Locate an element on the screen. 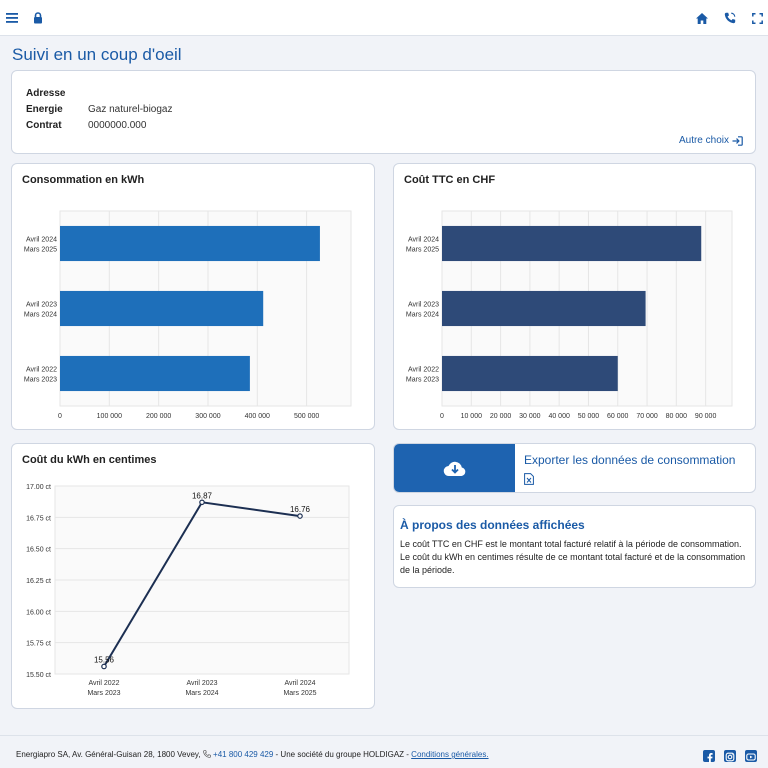 This screenshot has height=768, width=768. data-label: 16.76 is located at coordinates (300, 509).